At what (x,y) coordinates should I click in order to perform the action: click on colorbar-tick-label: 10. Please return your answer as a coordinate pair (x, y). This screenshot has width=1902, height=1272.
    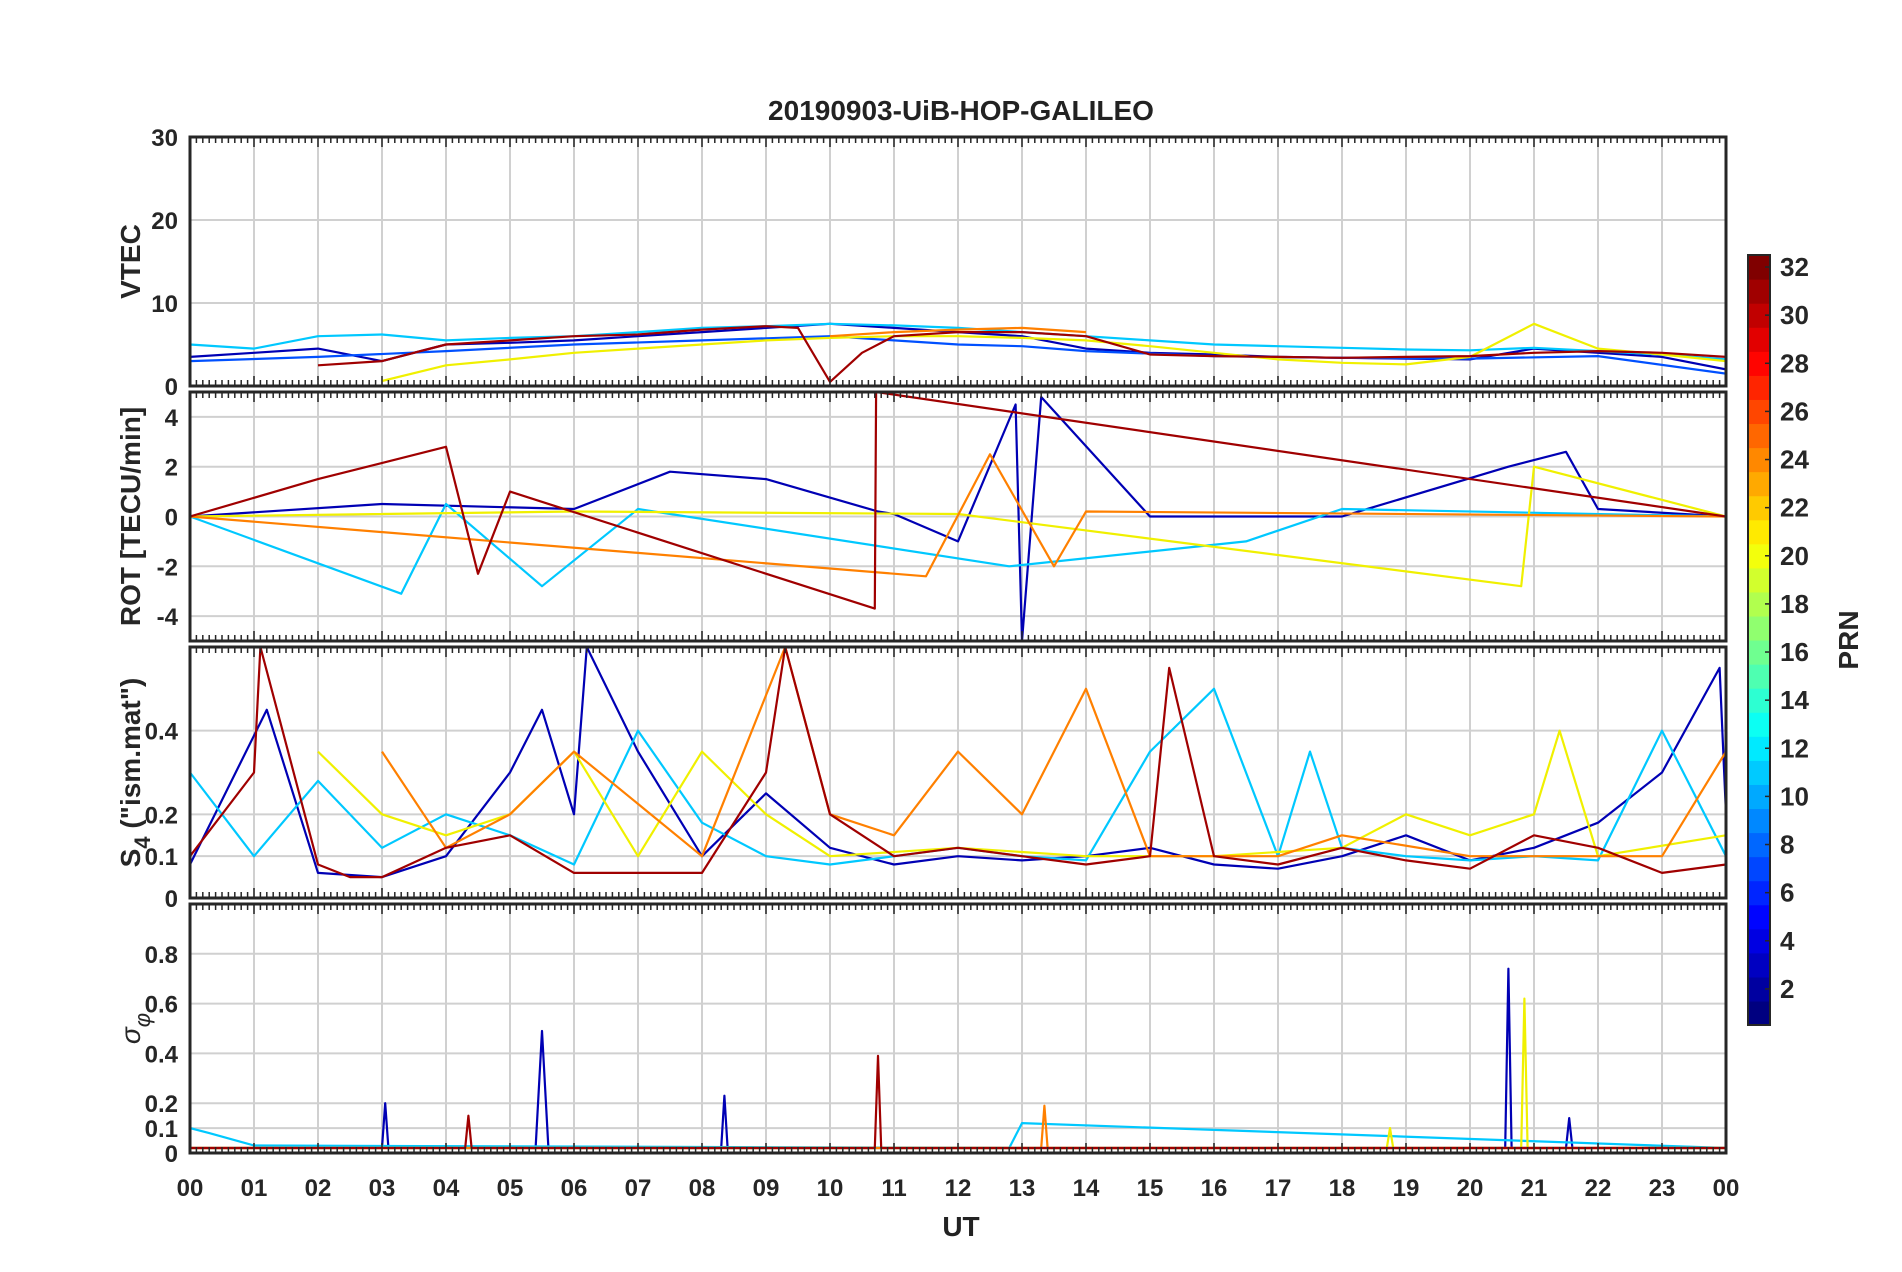
    Looking at the image, I should click on (1794, 796).